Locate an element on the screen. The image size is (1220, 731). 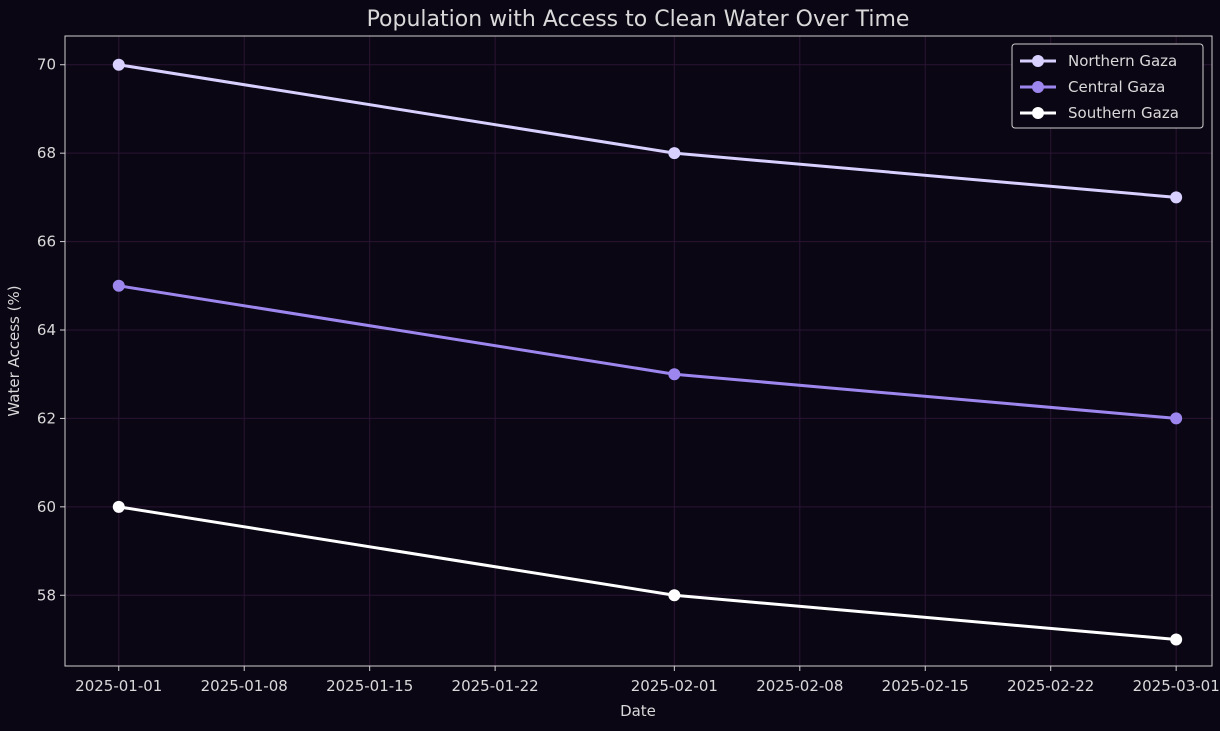
x-tick-label: 2025-03-01 is located at coordinates (1176, 686).